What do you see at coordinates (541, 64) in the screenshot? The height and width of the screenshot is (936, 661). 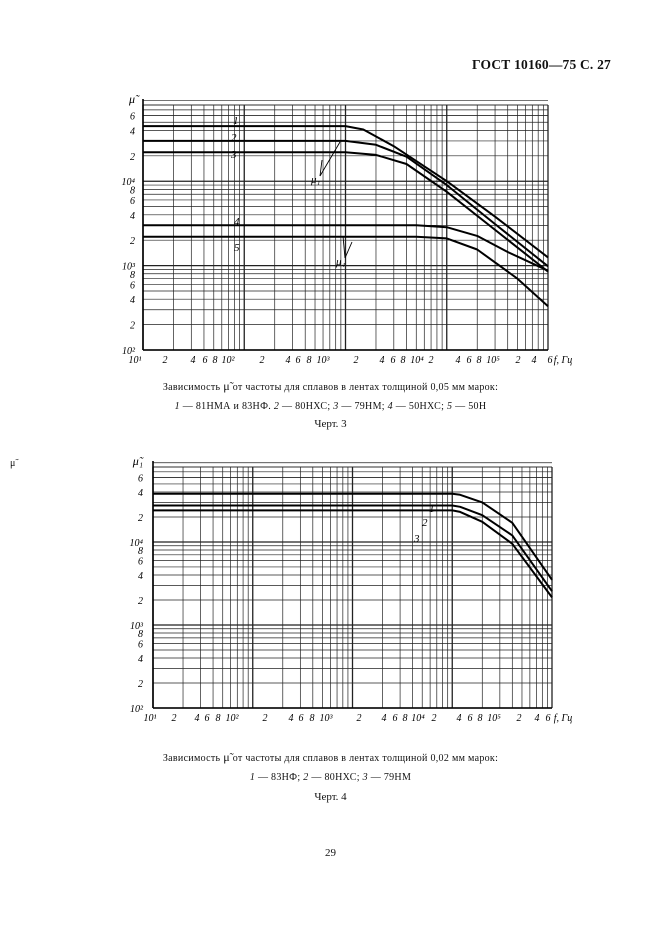 I see `page-header: ГОСТ 10160—75 С. 27` at bounding box center [541, 64].